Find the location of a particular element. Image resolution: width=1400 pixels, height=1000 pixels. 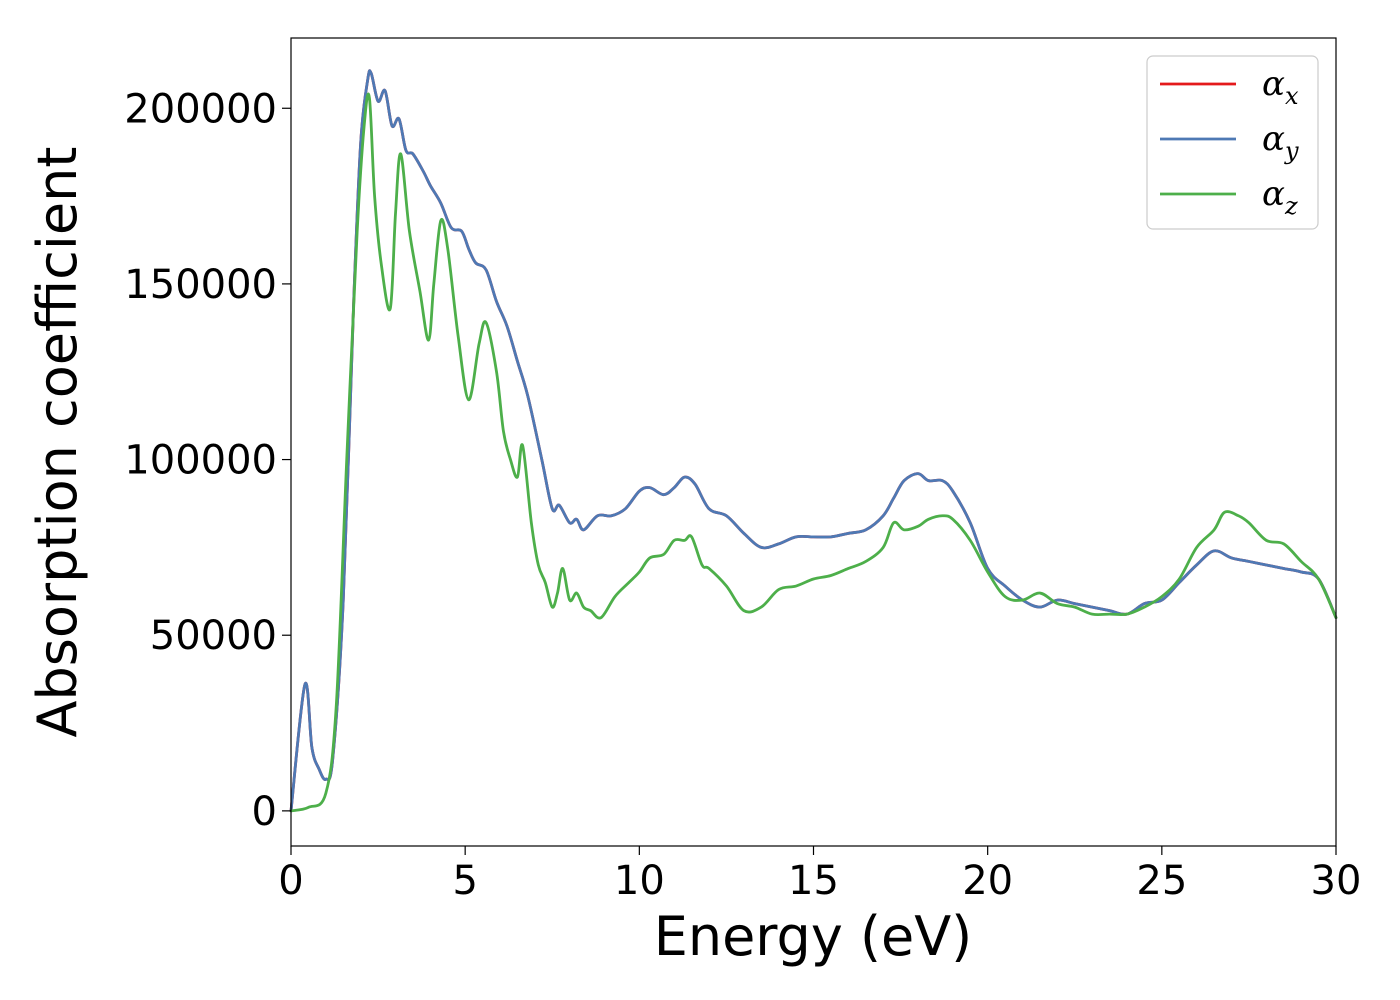

legend-label-alpha-x: αx is located at coordinates (1280, 87).